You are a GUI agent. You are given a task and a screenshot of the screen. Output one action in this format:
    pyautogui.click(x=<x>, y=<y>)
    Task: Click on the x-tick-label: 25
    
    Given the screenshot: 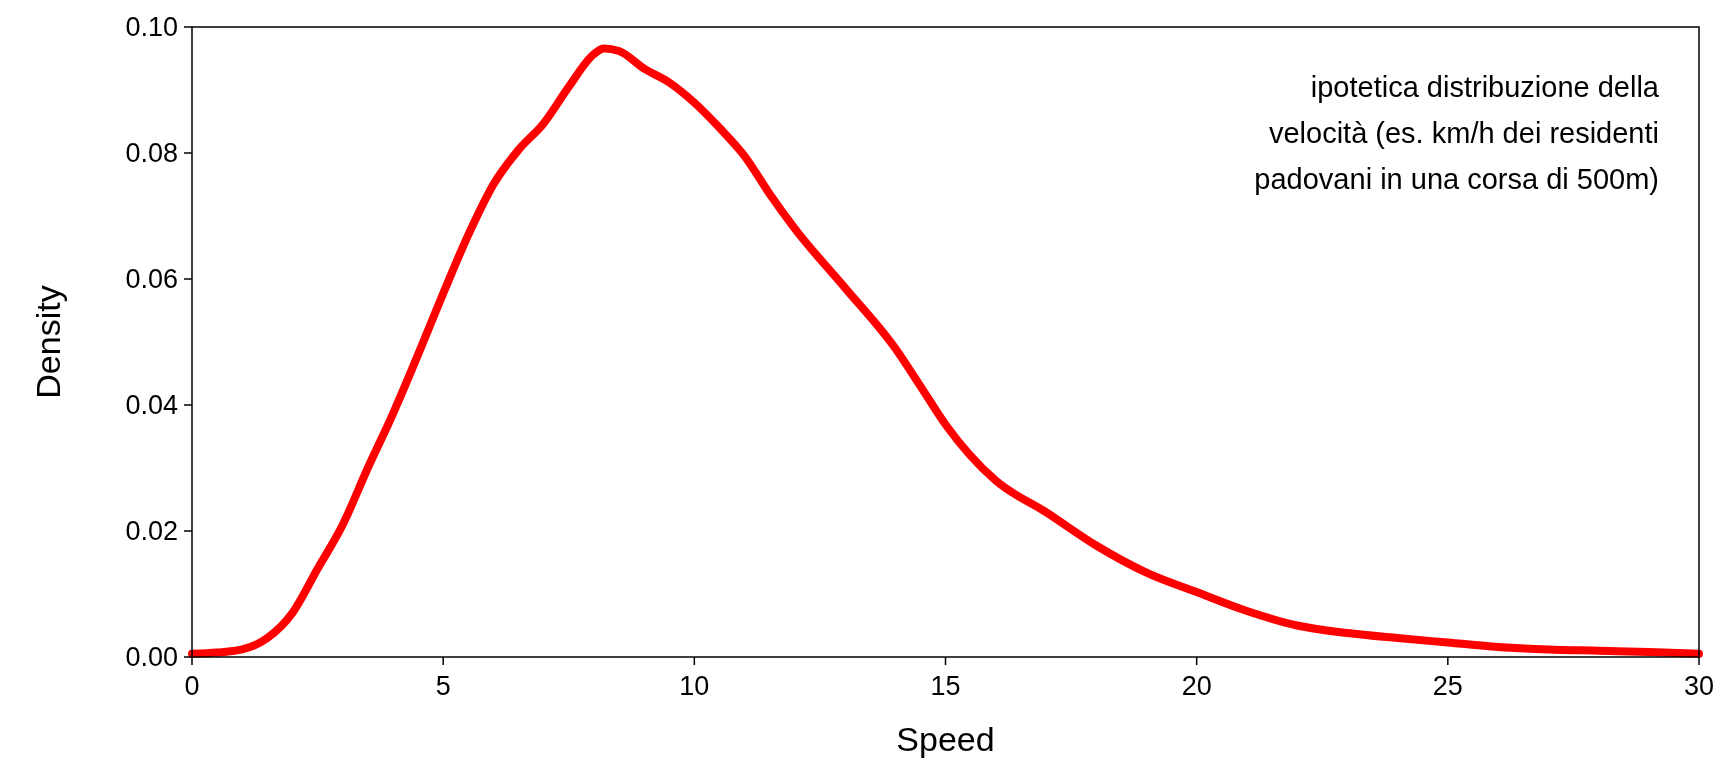 What is the action you would take?
    pyautogui.click(x=1447, y=686)
    